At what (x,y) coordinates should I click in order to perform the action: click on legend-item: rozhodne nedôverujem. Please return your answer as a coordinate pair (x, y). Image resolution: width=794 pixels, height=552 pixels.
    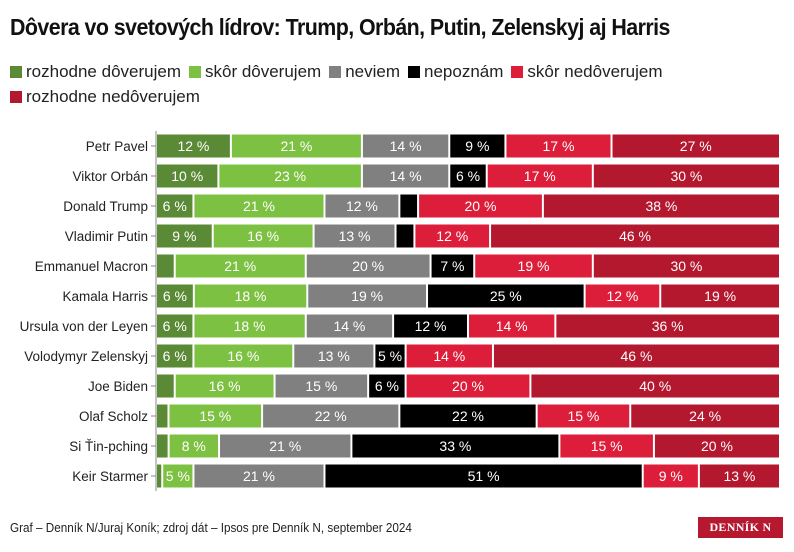
    Looking at the image, I should click on (105, 97).